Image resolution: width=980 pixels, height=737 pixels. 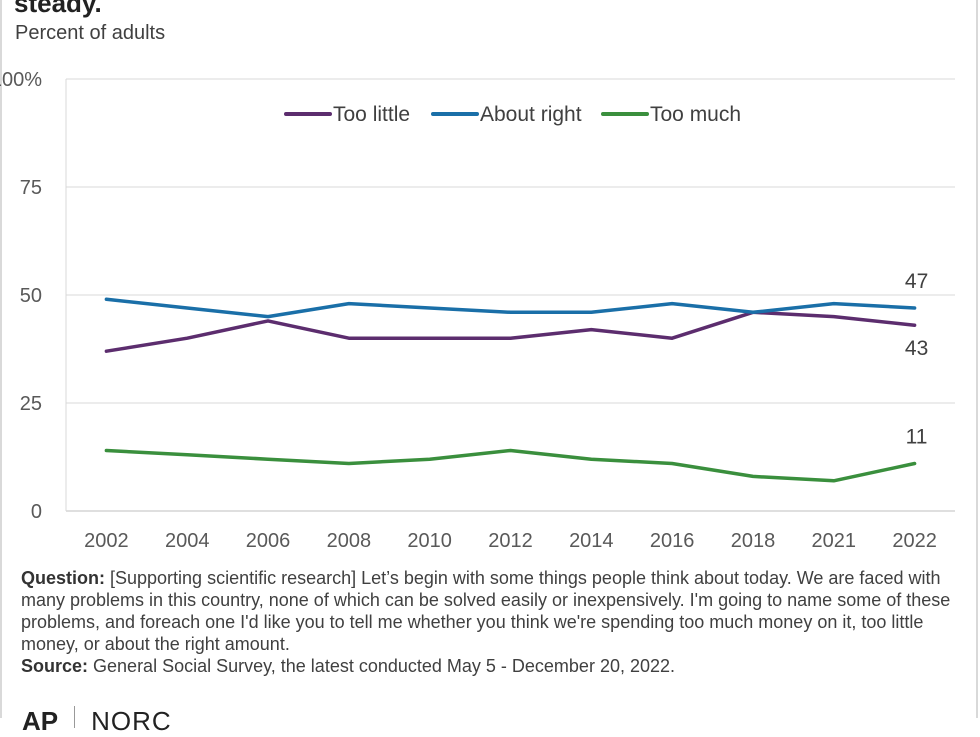 I want to click on end-data-label: 43, so click(x=916, y=348).